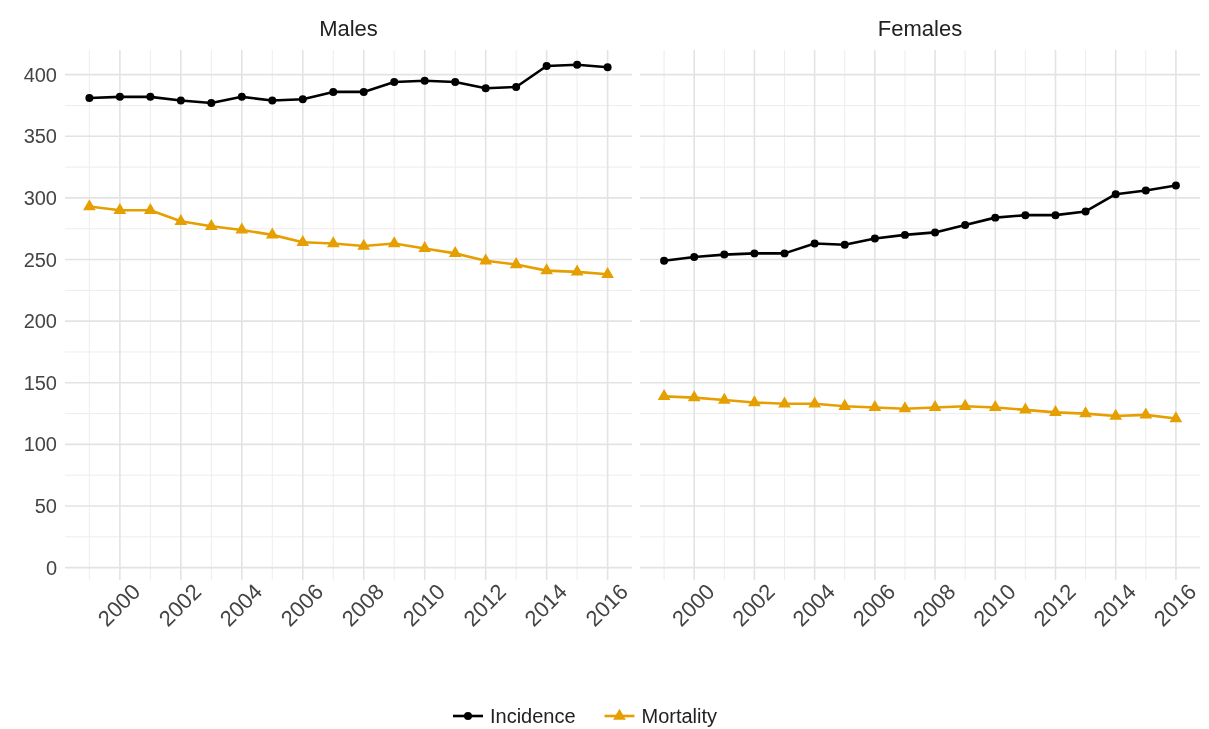 Image resolution: width=1209 pixels, height=729 pixels. Describe the element at coordinates (40, 321) in the screenshot. I see `y-tick-label: 200` at that location.